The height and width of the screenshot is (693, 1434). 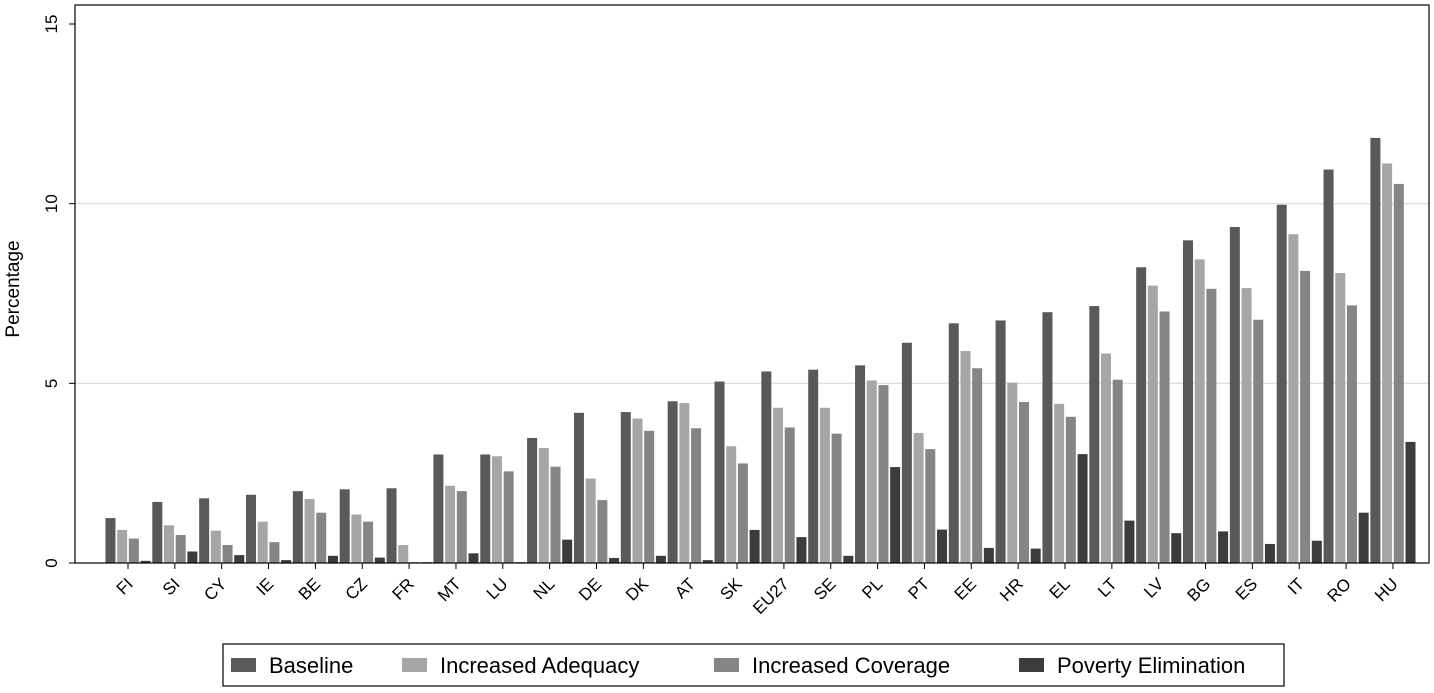 What do you see at coordinates (51, 383) in the screenshot?
I see `y-tick-label: 5` at bounding box center [51, 383].